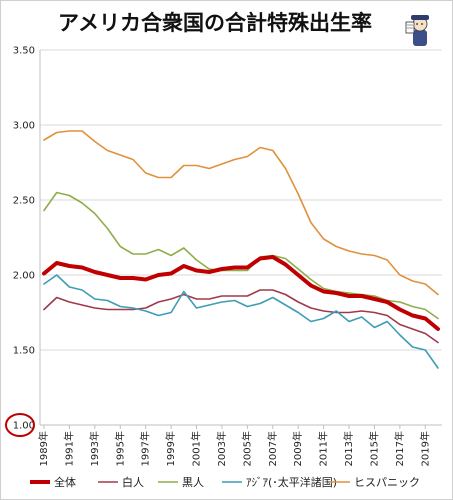  Describe the element at coordinates (119, 448) in the screenshot. I see `x-tick-label: 1995年` at that location.